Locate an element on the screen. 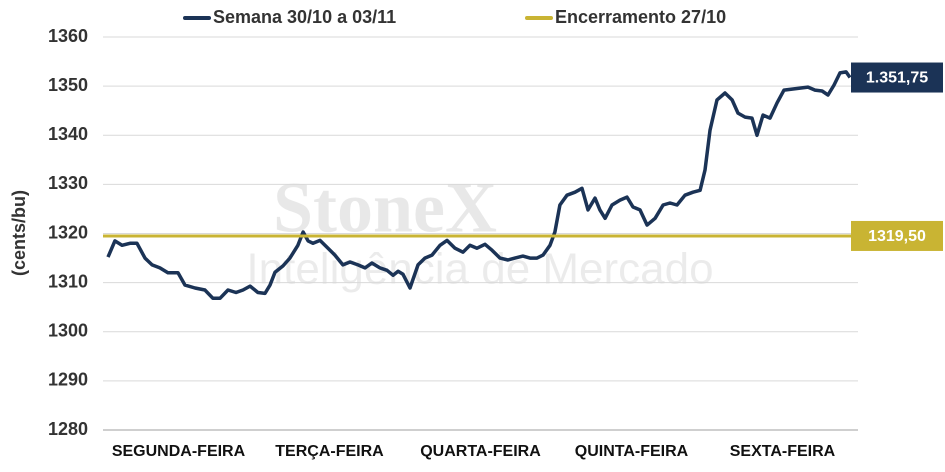 Image resolution: width=945 pixels, height=472 pixels. y-tick-label: 1320 is located at coordinates (68, 232).